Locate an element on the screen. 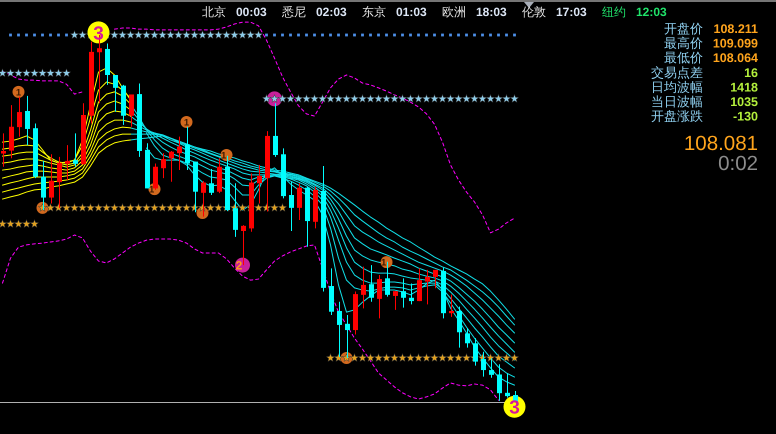 This screenshot has height=434, width=776. session-city: 欧洲 is located at coordinates (454, 12).